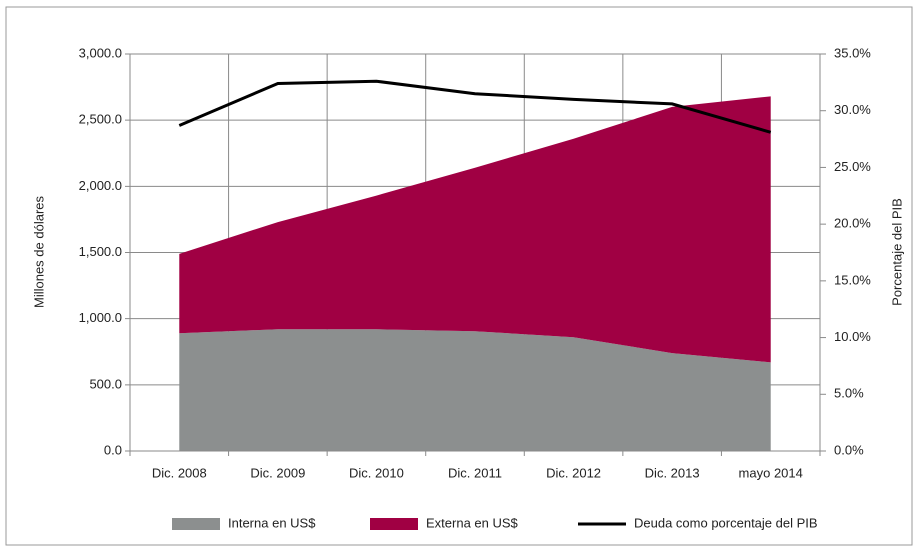 The image size is (921, 559). What do you see at coordinates (472, 522) in the screenshot?
I see `legend-label: Externa en US$` at bounding box center [472, 522].